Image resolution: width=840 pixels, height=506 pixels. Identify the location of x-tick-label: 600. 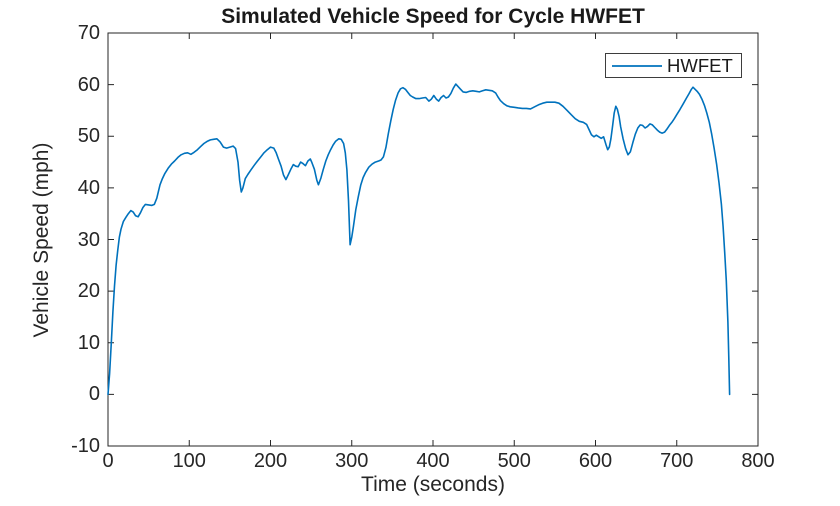
(595, 461).